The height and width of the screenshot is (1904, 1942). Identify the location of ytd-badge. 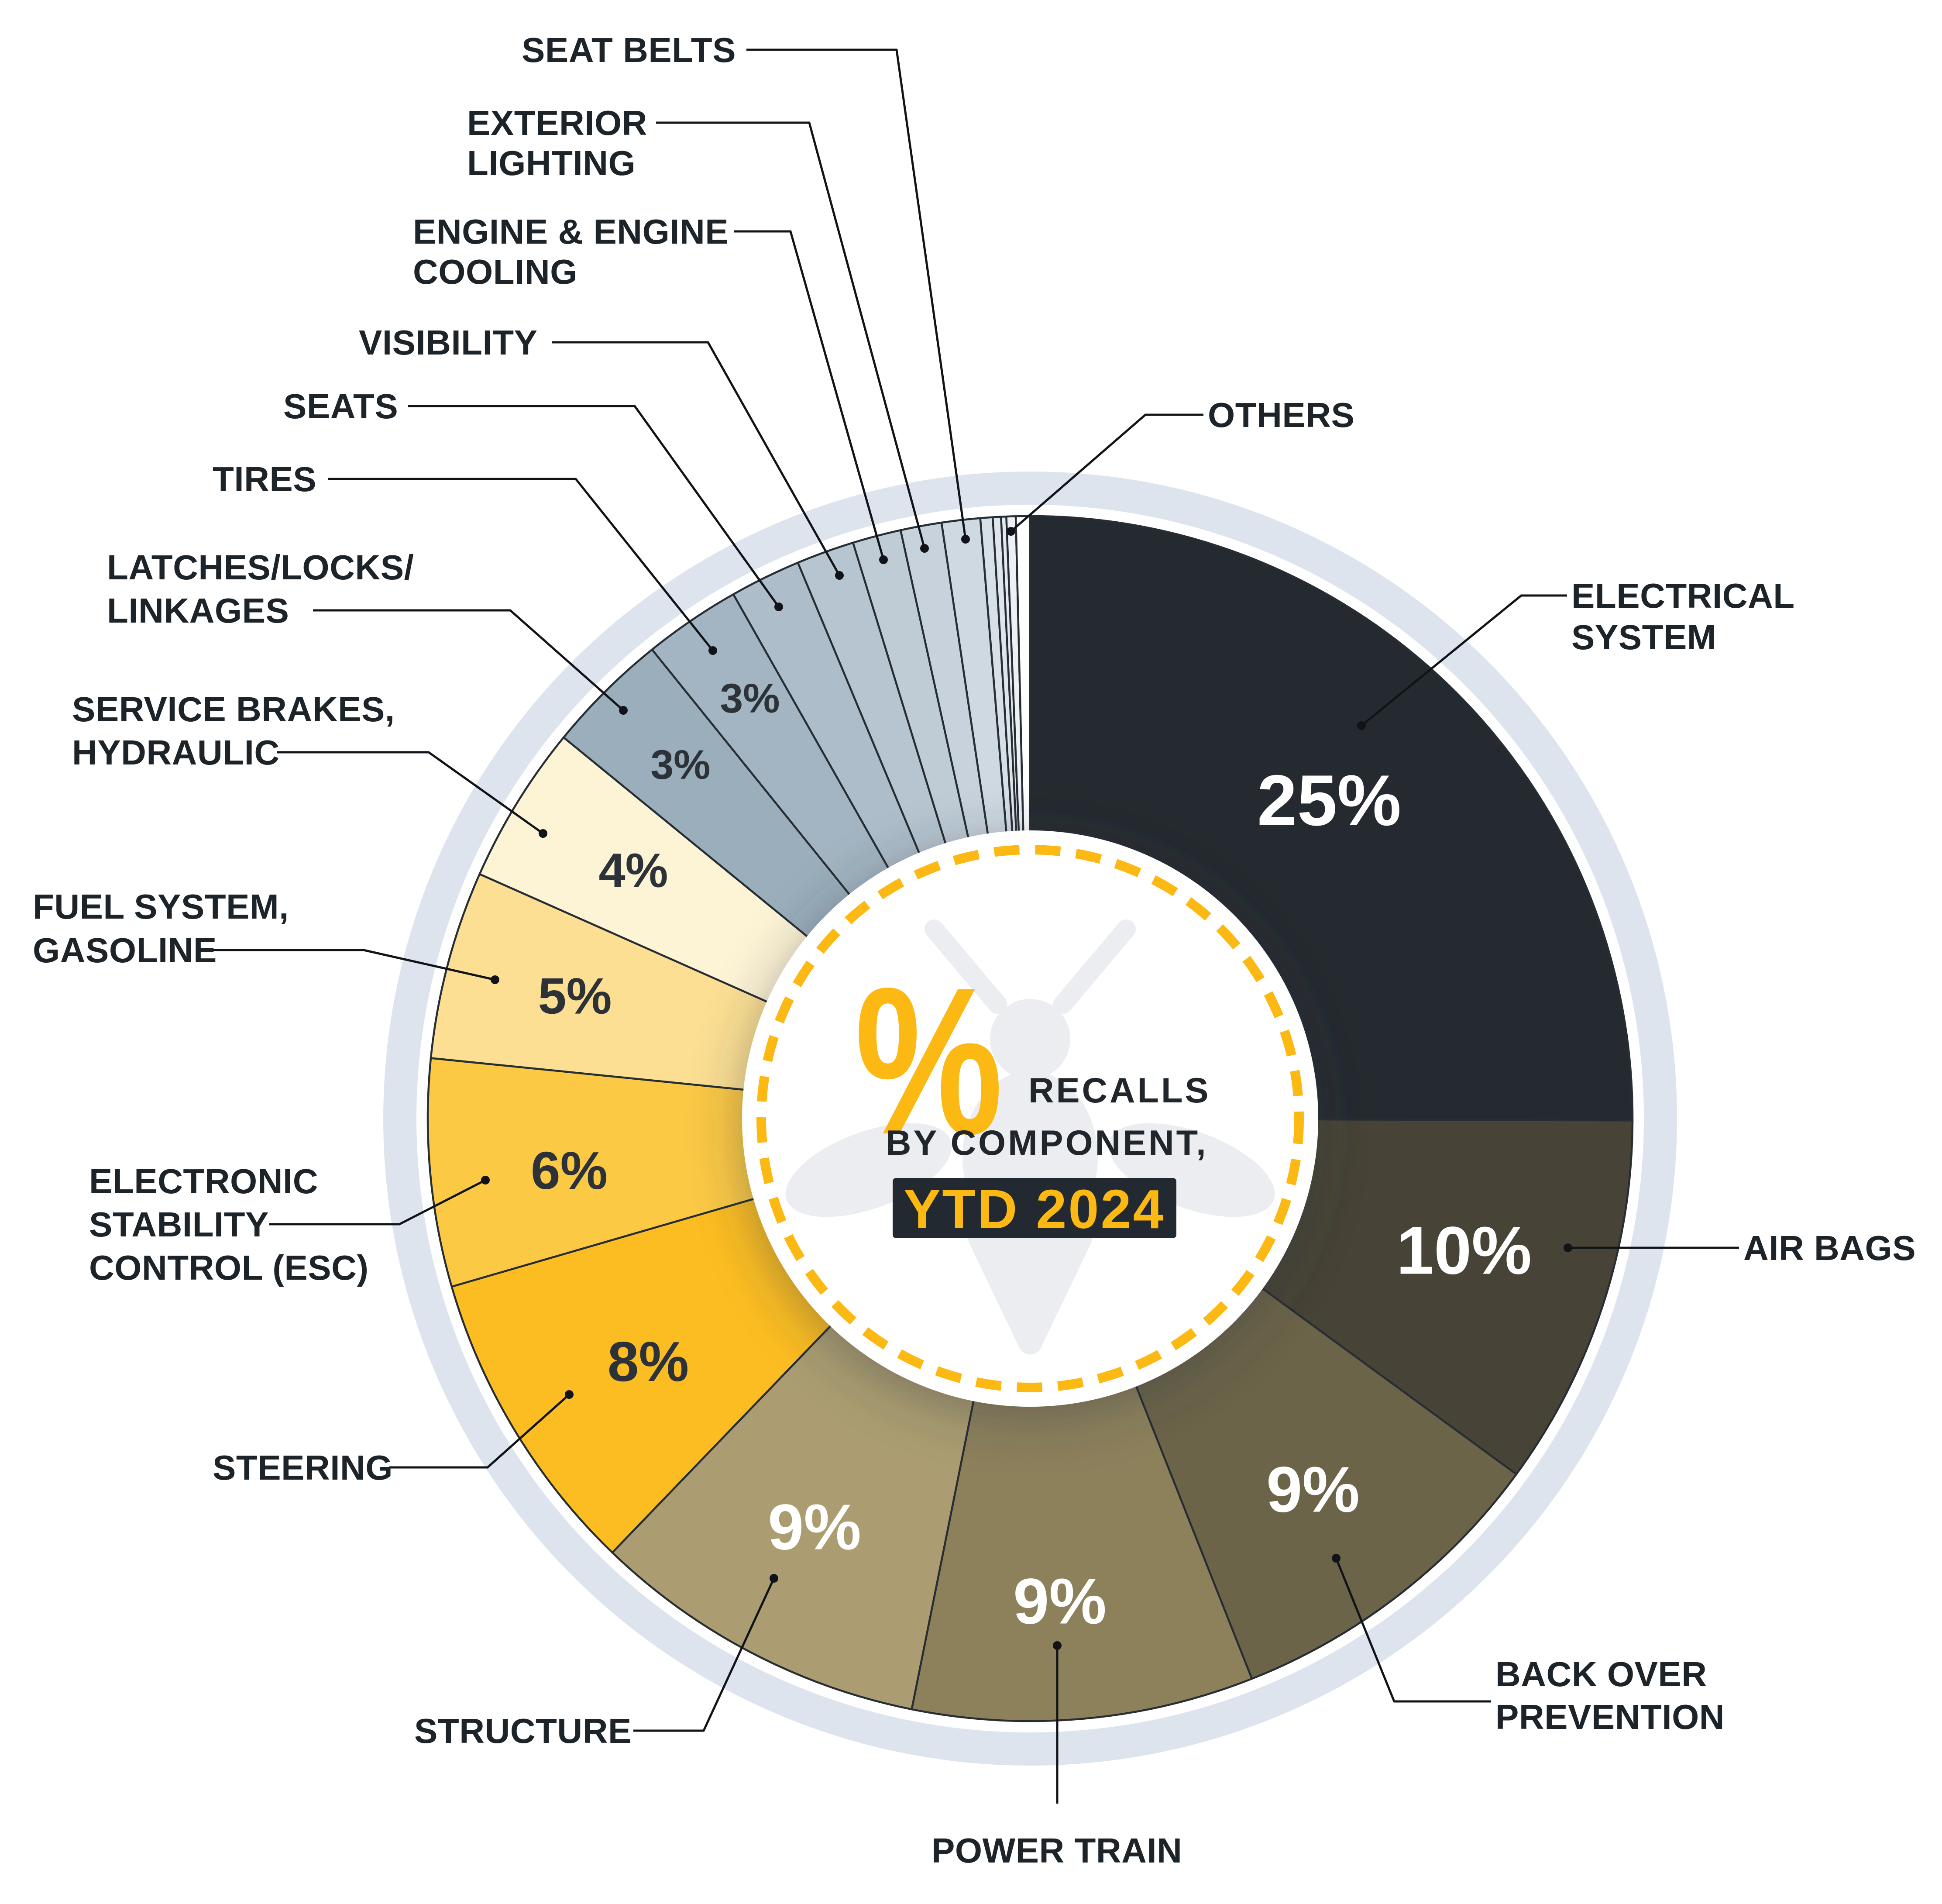
(1034, 1208).